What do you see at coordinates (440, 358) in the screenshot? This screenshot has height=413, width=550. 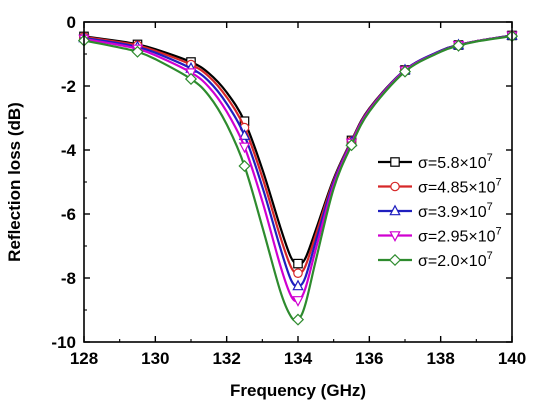 I see `x-tick-label: 138` at bounding box center [440, 358].